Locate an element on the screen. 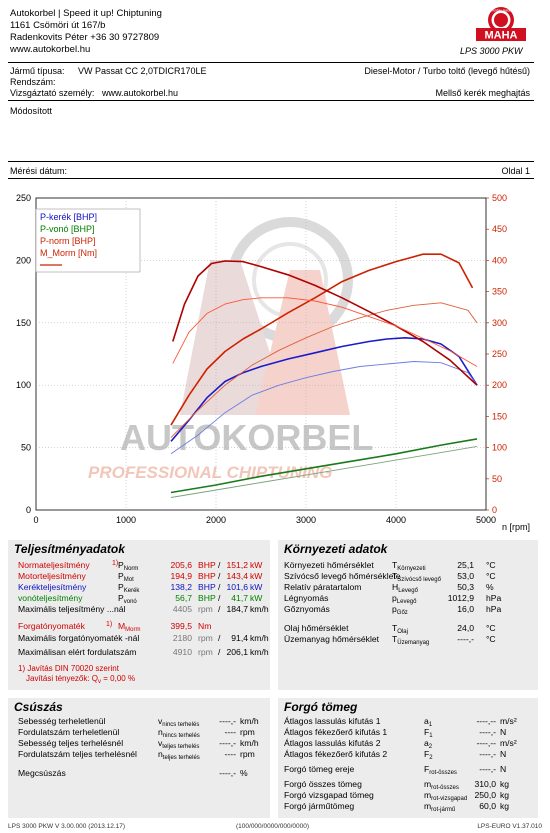  inertia-row-symbol: mrot-jármű is located at coordinates (440, 807).